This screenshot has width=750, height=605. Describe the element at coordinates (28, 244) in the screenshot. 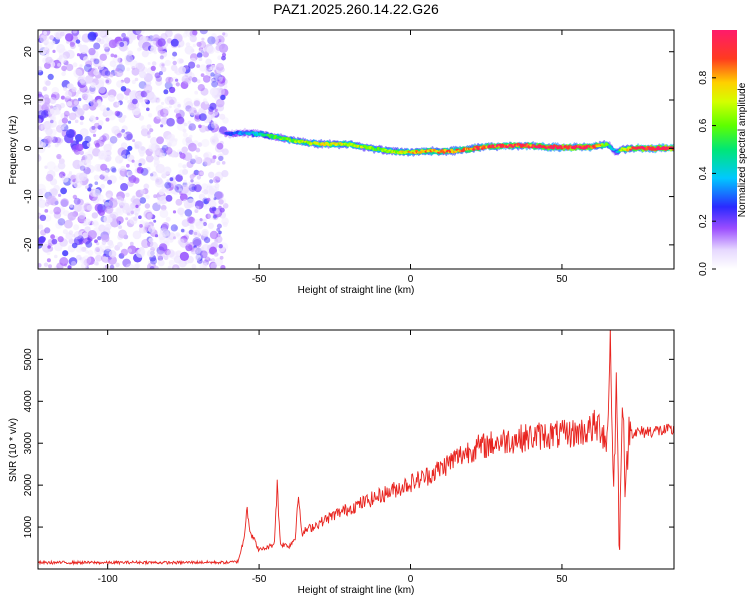

I see `spectrogram-y-tick-label: -20` at that location.